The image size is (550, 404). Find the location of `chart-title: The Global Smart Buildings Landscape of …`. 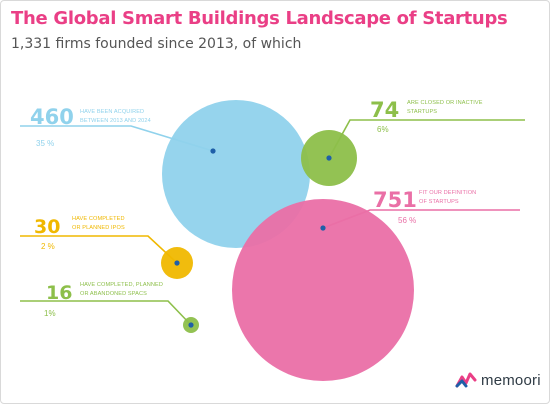

chart-title: The Global Smart Buildings Landscape of … is located at coordinates (259, 18).